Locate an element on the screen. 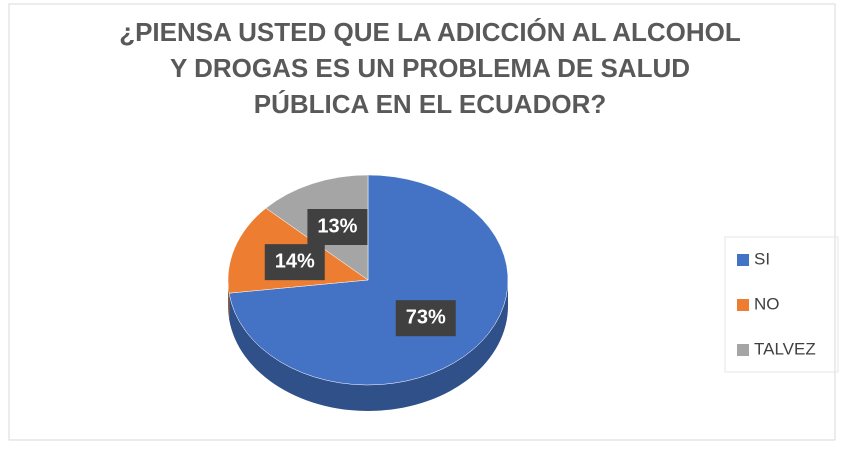  legend-box is located at coordinates (781, 304).